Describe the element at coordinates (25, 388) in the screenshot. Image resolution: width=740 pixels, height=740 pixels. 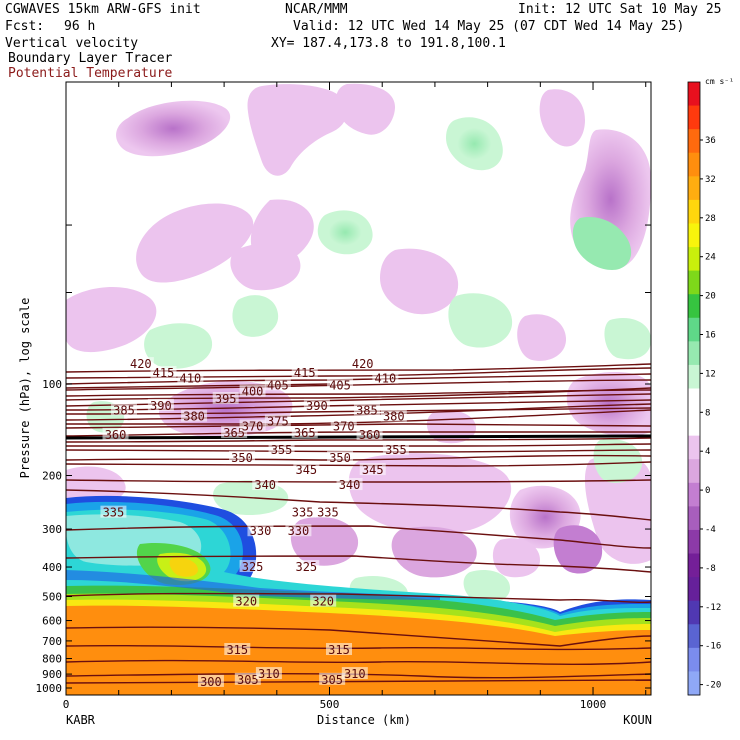
I see `y-axis-label: Pressure (hPa), log scale` at that location.